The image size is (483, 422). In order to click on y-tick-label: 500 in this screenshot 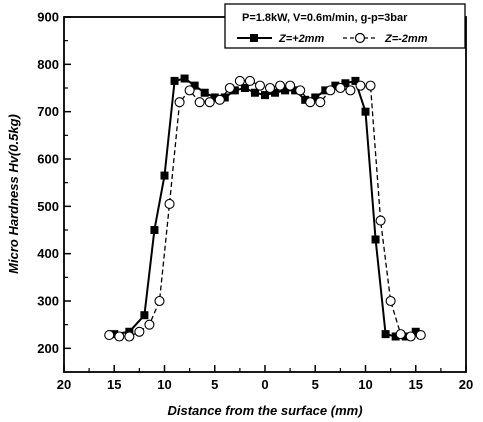, I will do `click(48, 206)`.